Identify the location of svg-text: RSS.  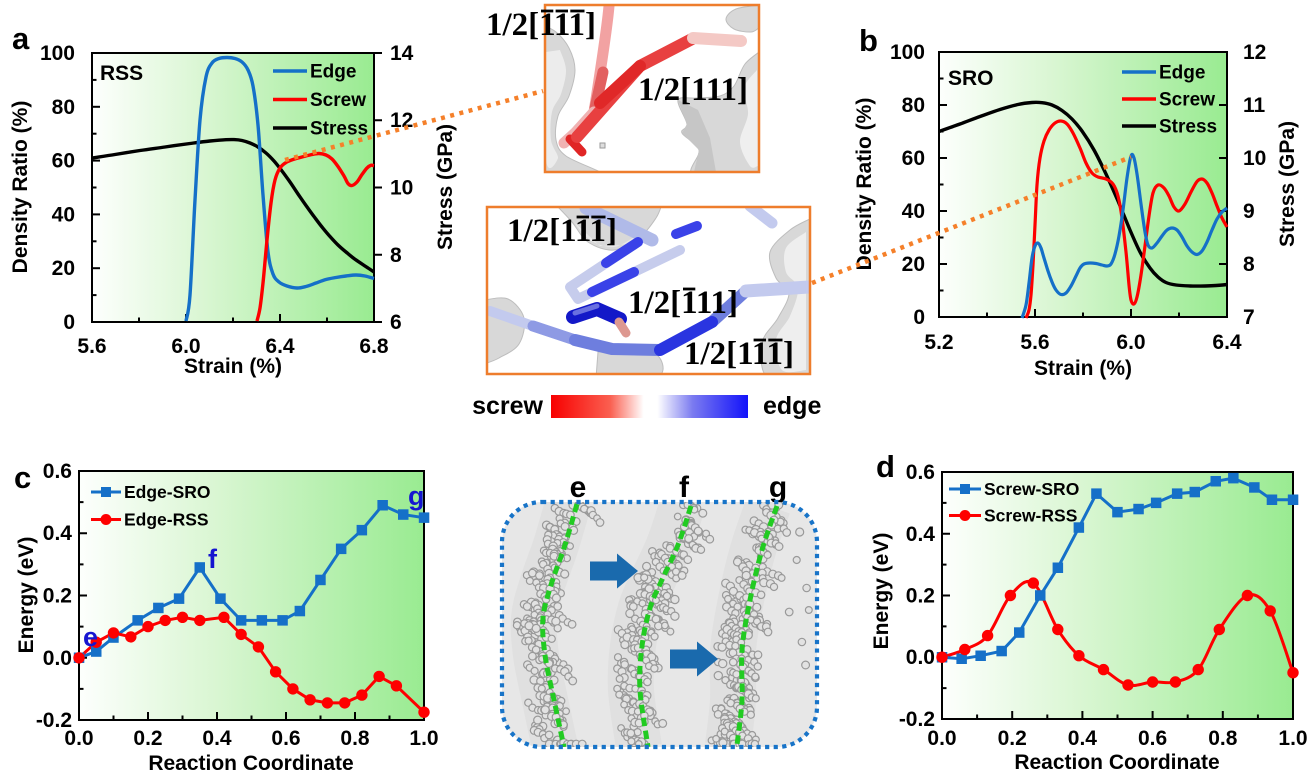
(121, 73).